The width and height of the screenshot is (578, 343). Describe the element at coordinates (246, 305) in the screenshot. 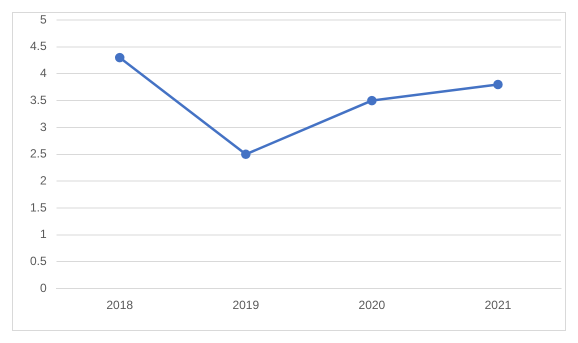

I see `x-tick-label: 2019` at that location.